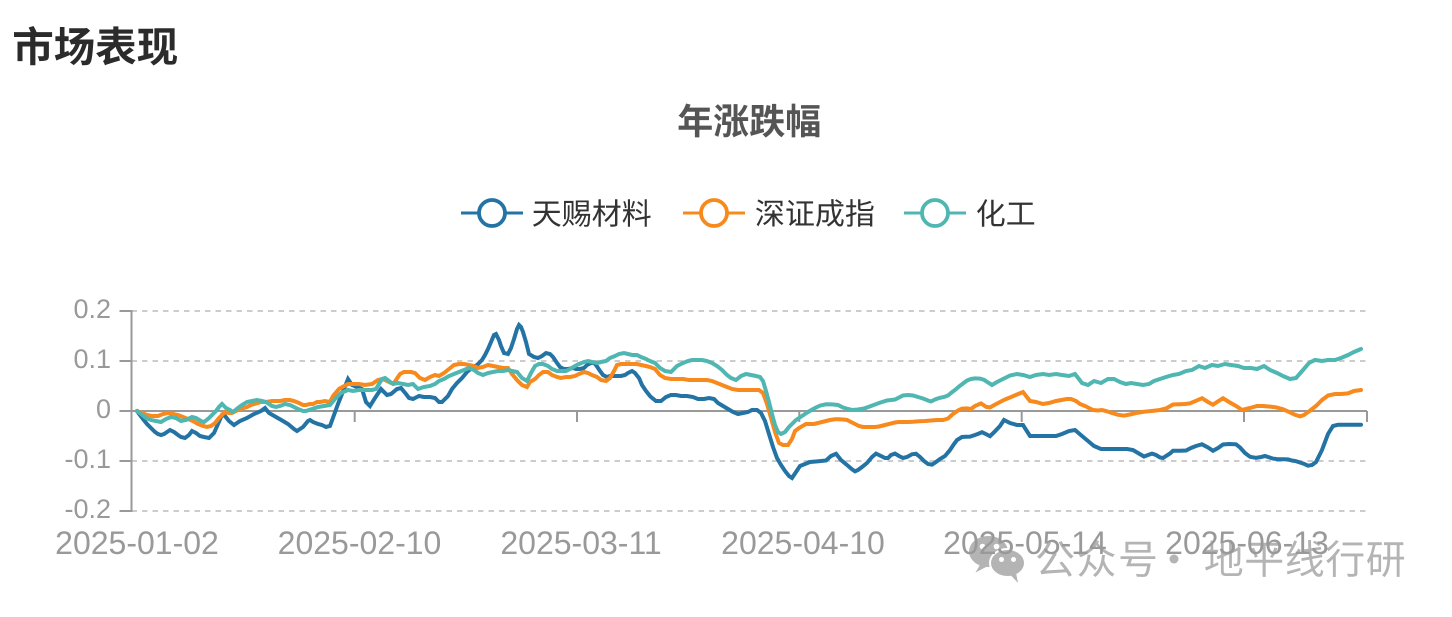  I want to click on svg-text: 2025-05-14, so click(1025, 543).